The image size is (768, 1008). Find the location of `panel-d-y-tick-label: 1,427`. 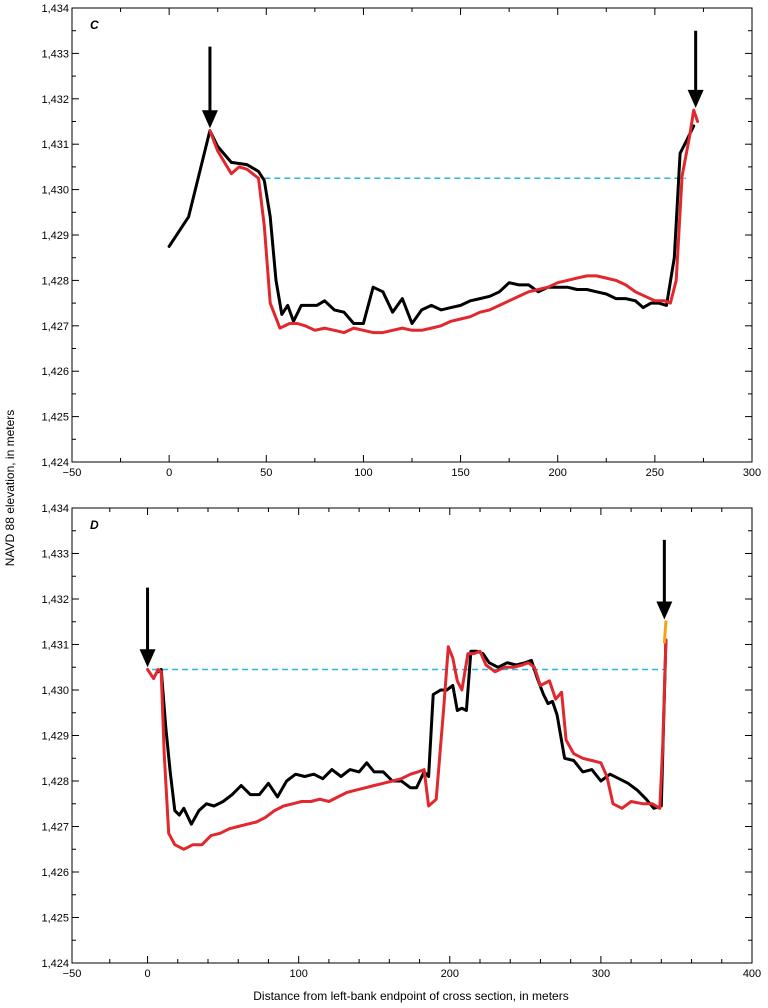

panel-d-y-tick-label: 1,427 is located at coordinates (55, 828).